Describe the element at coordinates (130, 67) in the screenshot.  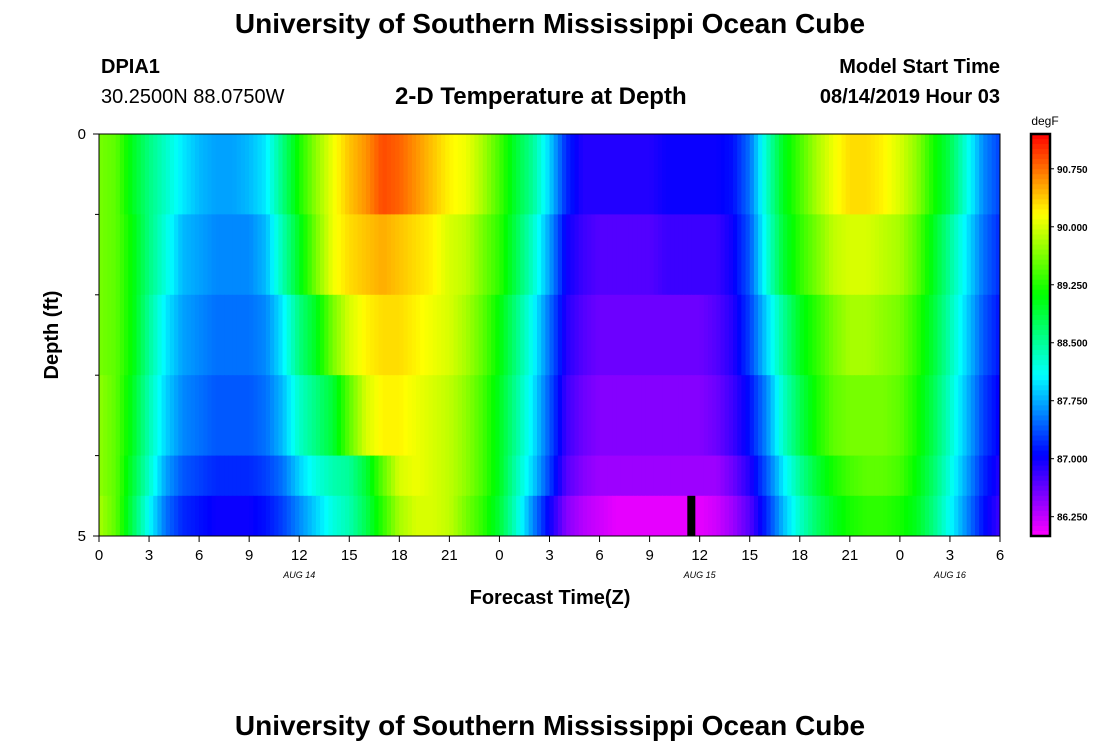
I see `station-id: DPIA1` at that location.